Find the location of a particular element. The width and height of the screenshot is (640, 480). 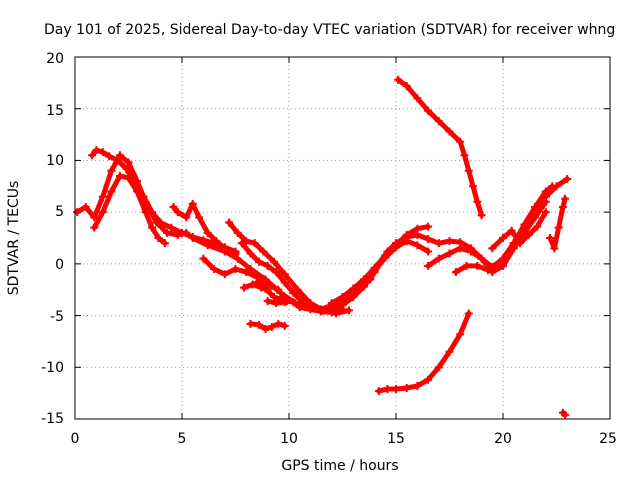

x-tick-label-0: 0 is located at coordinates (75, 439).